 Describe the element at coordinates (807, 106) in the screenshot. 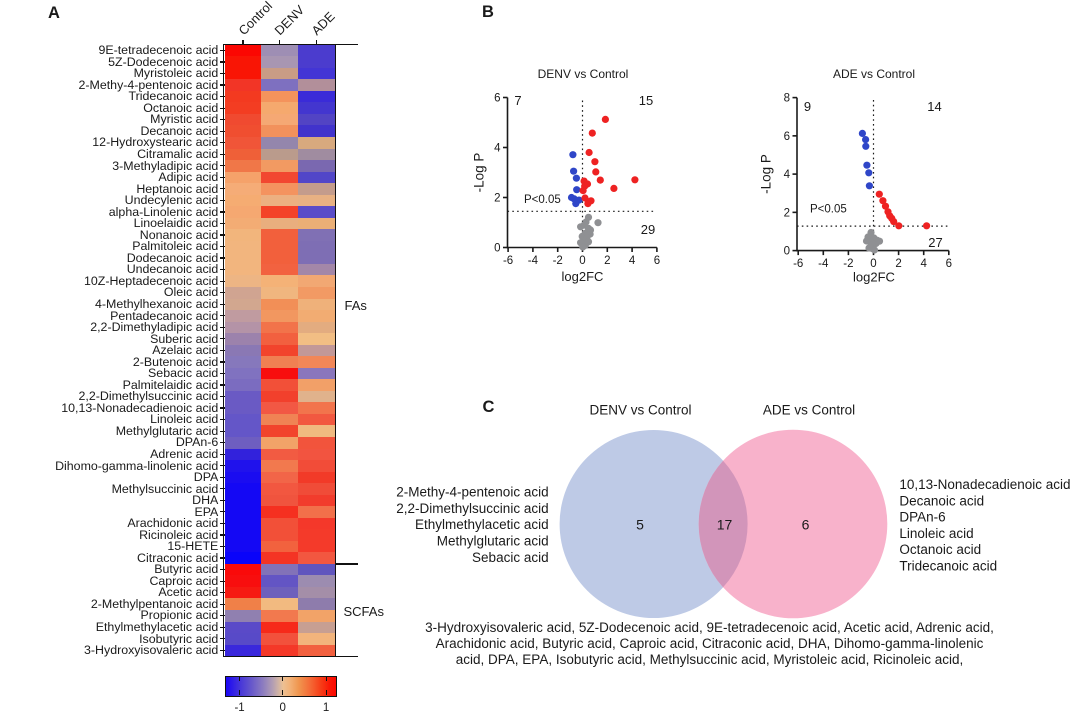

I see `svg-text: 9` at that location.